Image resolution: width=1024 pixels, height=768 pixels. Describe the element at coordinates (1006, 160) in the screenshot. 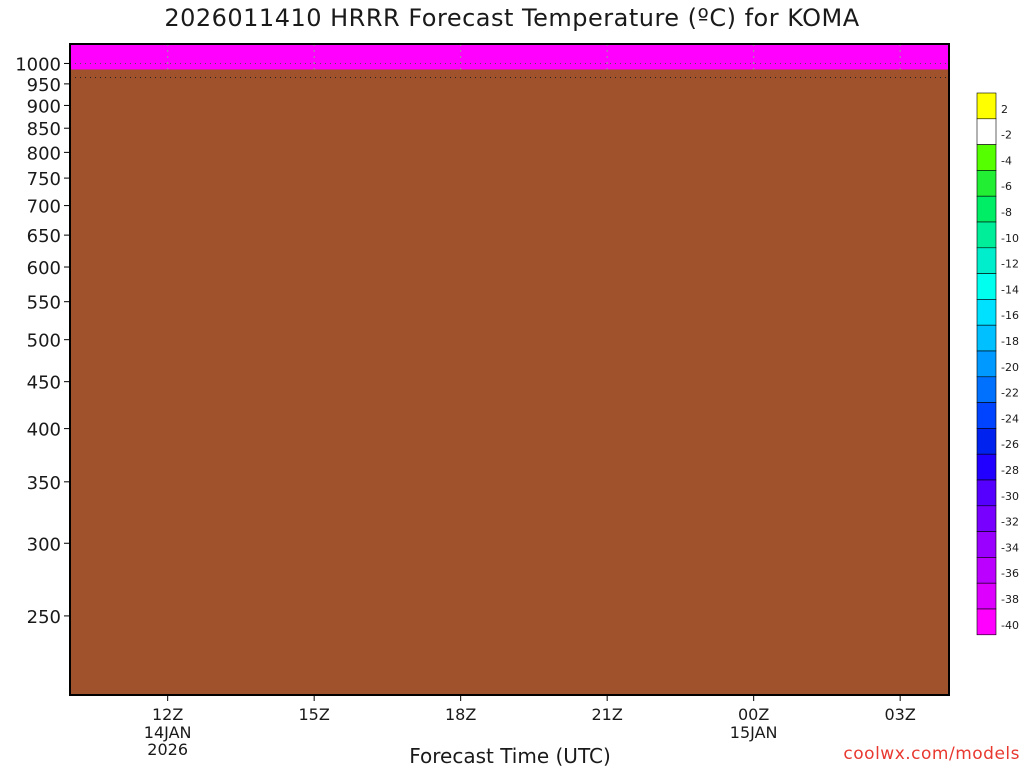

I see `colorbar-label: -4` at that location.